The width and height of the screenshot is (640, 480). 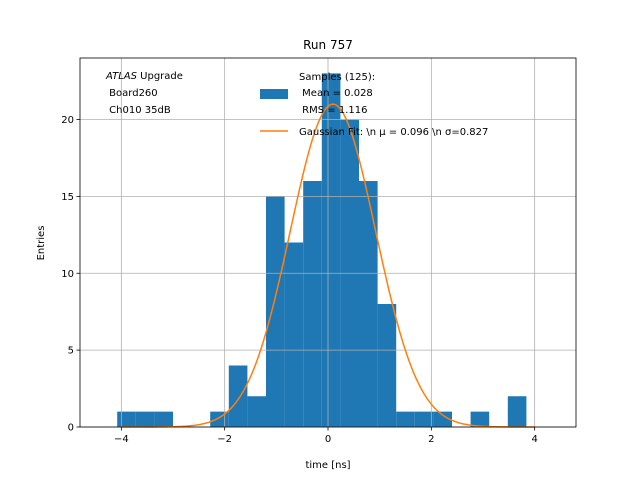 I want to click on annotation-line-3: Ch010 35dB, so click(x=138, y=110).